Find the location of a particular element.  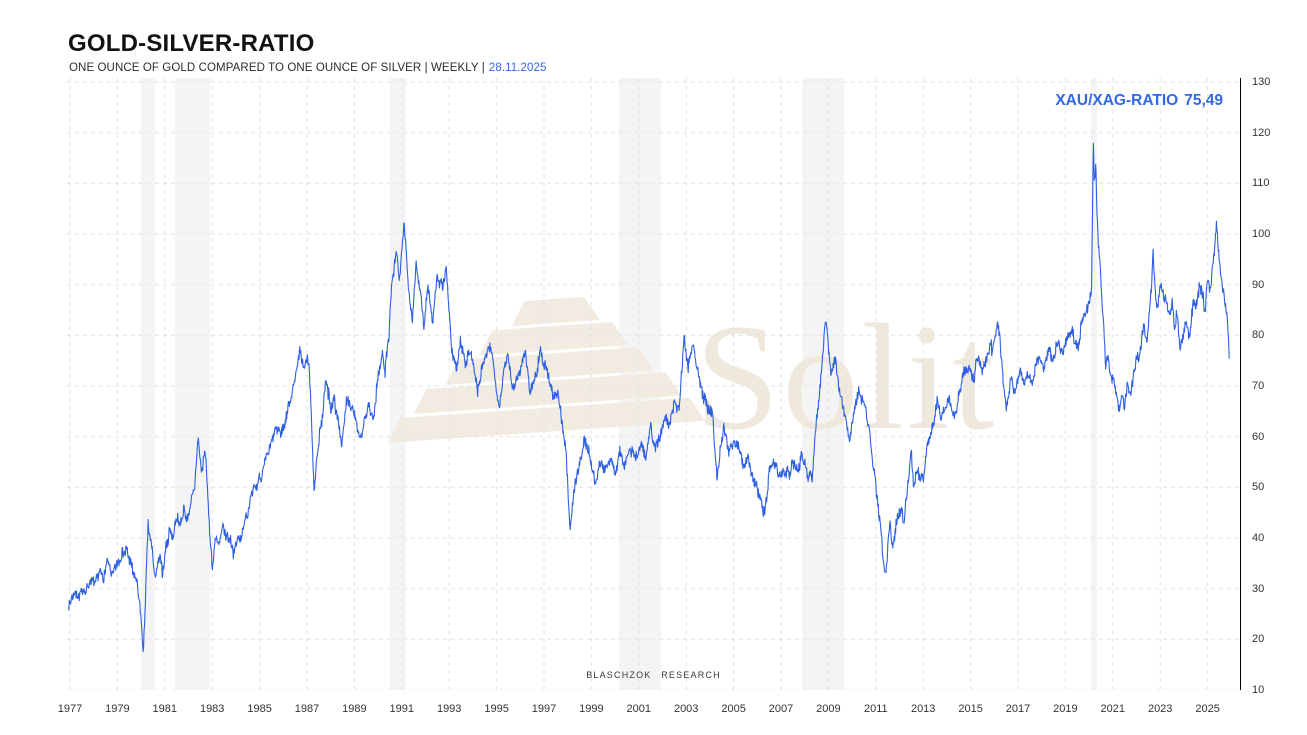

y-axis-label: 130 is located at coordinates (1261, 82).